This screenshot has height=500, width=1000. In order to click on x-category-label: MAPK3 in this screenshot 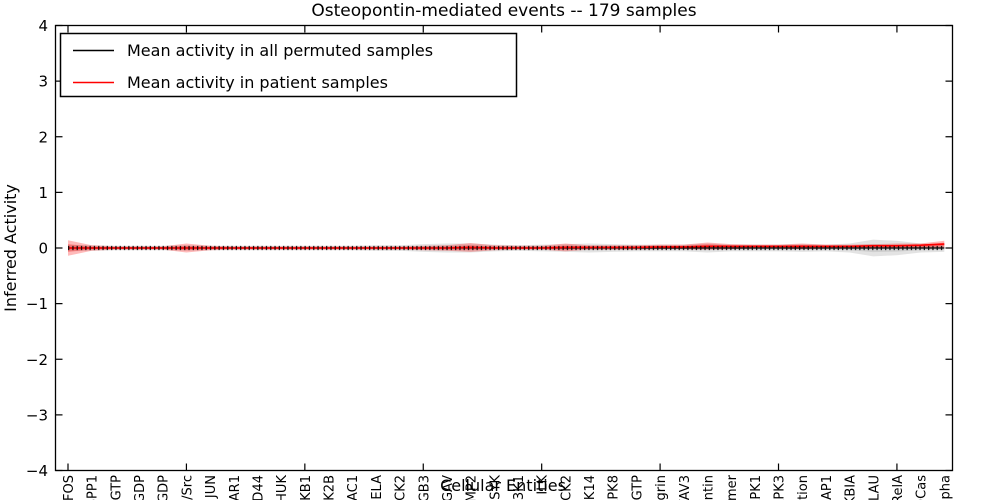, I will do `click(780, 487)`.